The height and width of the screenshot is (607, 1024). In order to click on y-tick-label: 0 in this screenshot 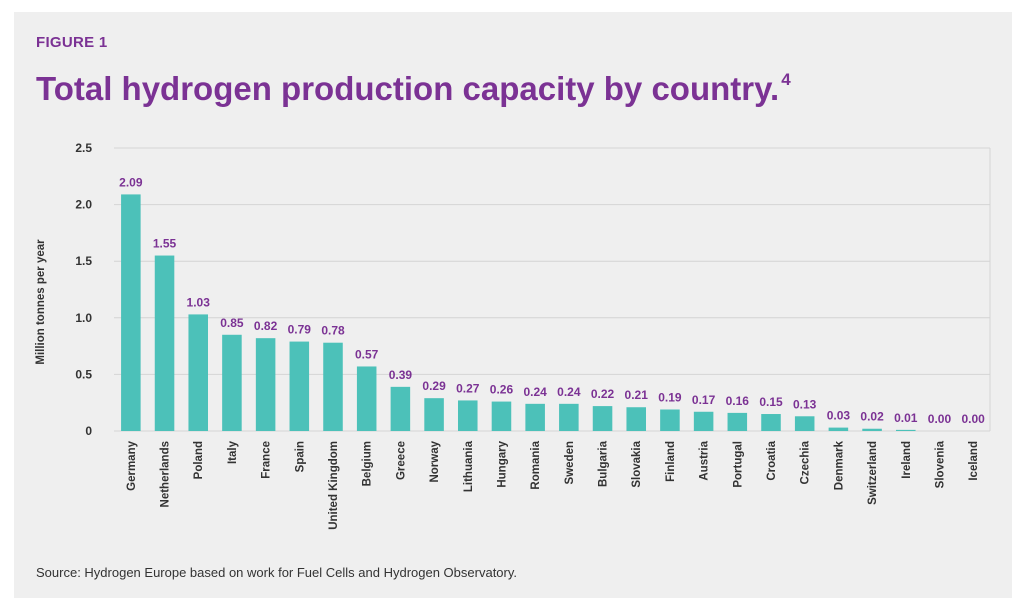, I will do `click(88, 431)`.